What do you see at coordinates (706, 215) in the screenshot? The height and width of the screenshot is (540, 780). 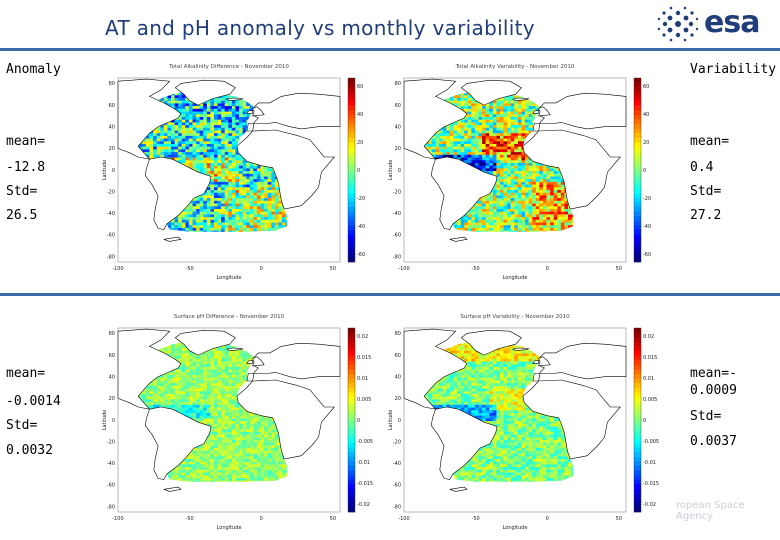 I see `top-right-std-value: 27.2` at bounding box center [706, 215].